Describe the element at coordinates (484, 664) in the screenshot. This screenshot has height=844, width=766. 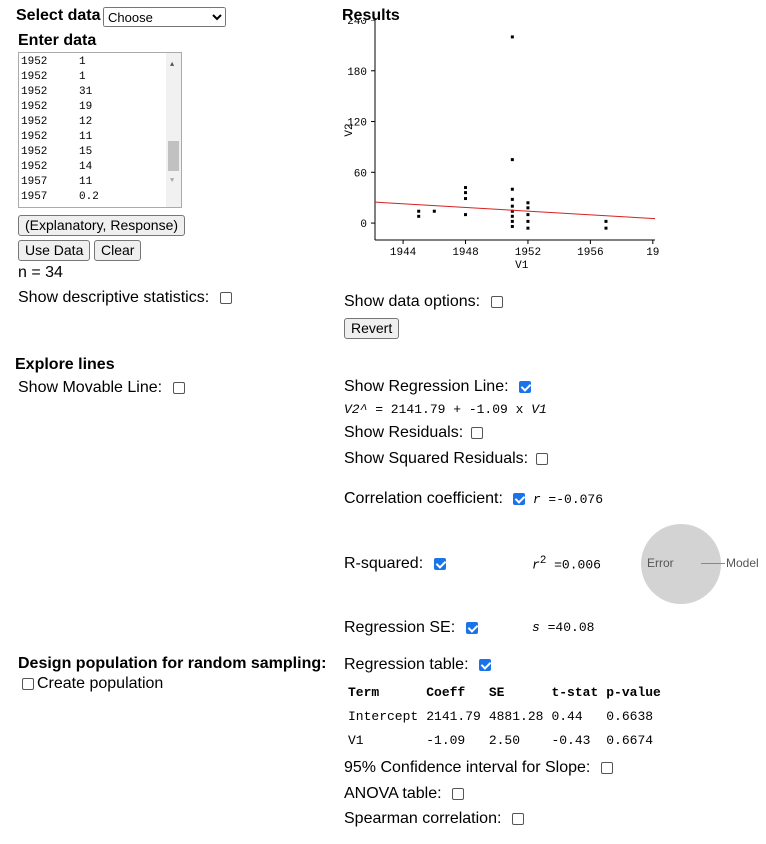
I see `regression-table-checkbox` at that location.